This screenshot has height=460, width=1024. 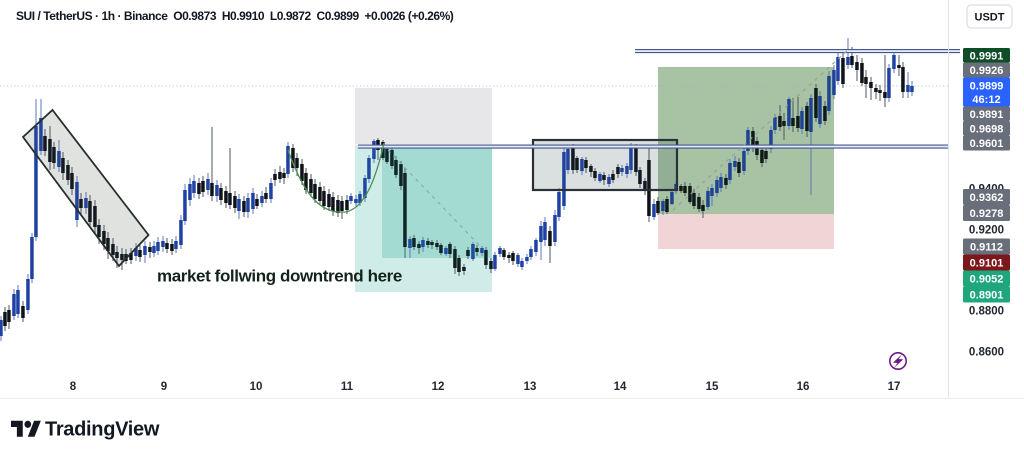 I want to click on svg-text: 15, so click(x=712, y=387).